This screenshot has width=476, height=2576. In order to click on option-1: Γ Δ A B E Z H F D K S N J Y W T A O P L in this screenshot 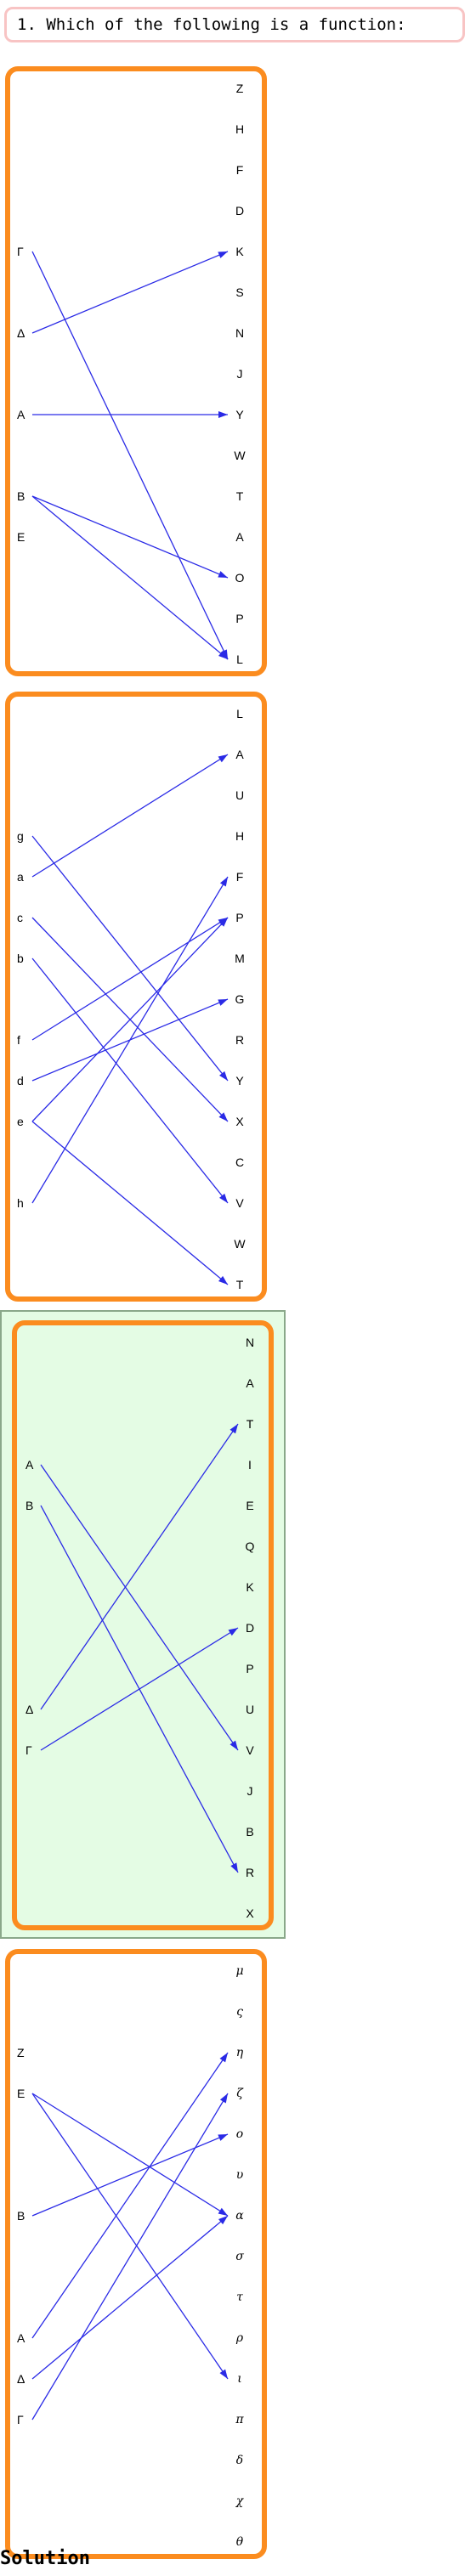, I will do `click(136, 371)`.